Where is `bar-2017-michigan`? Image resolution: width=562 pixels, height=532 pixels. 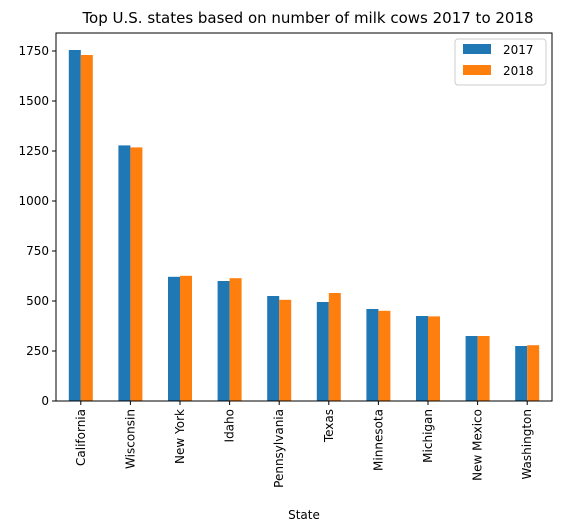
bar-2017-michigan is located at coordinates (422, 358).